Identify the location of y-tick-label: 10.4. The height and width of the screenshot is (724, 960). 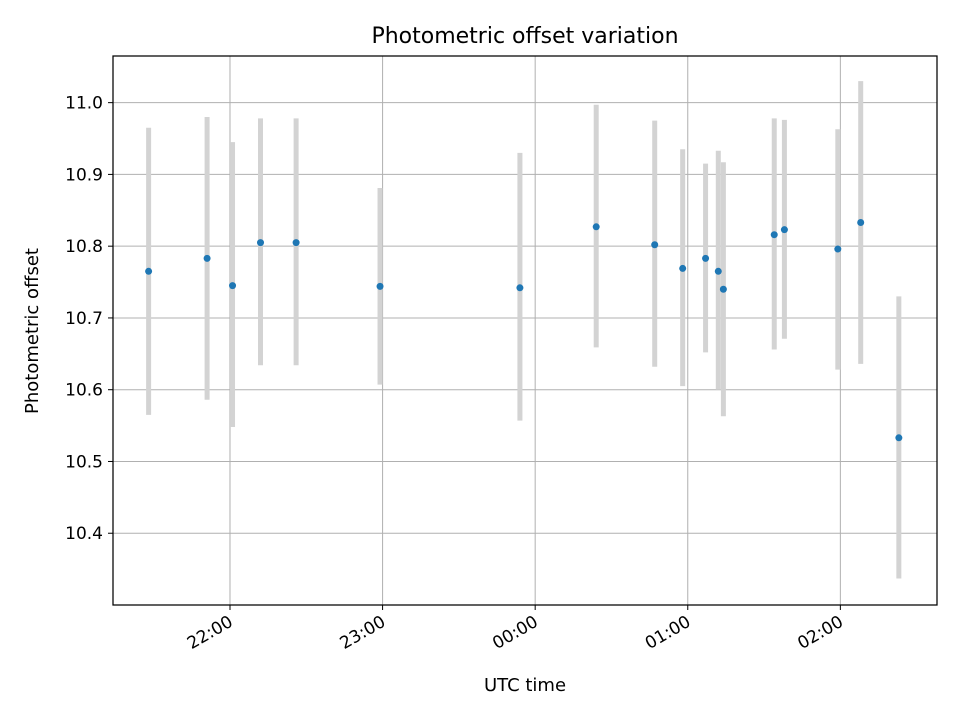
(84, 534).